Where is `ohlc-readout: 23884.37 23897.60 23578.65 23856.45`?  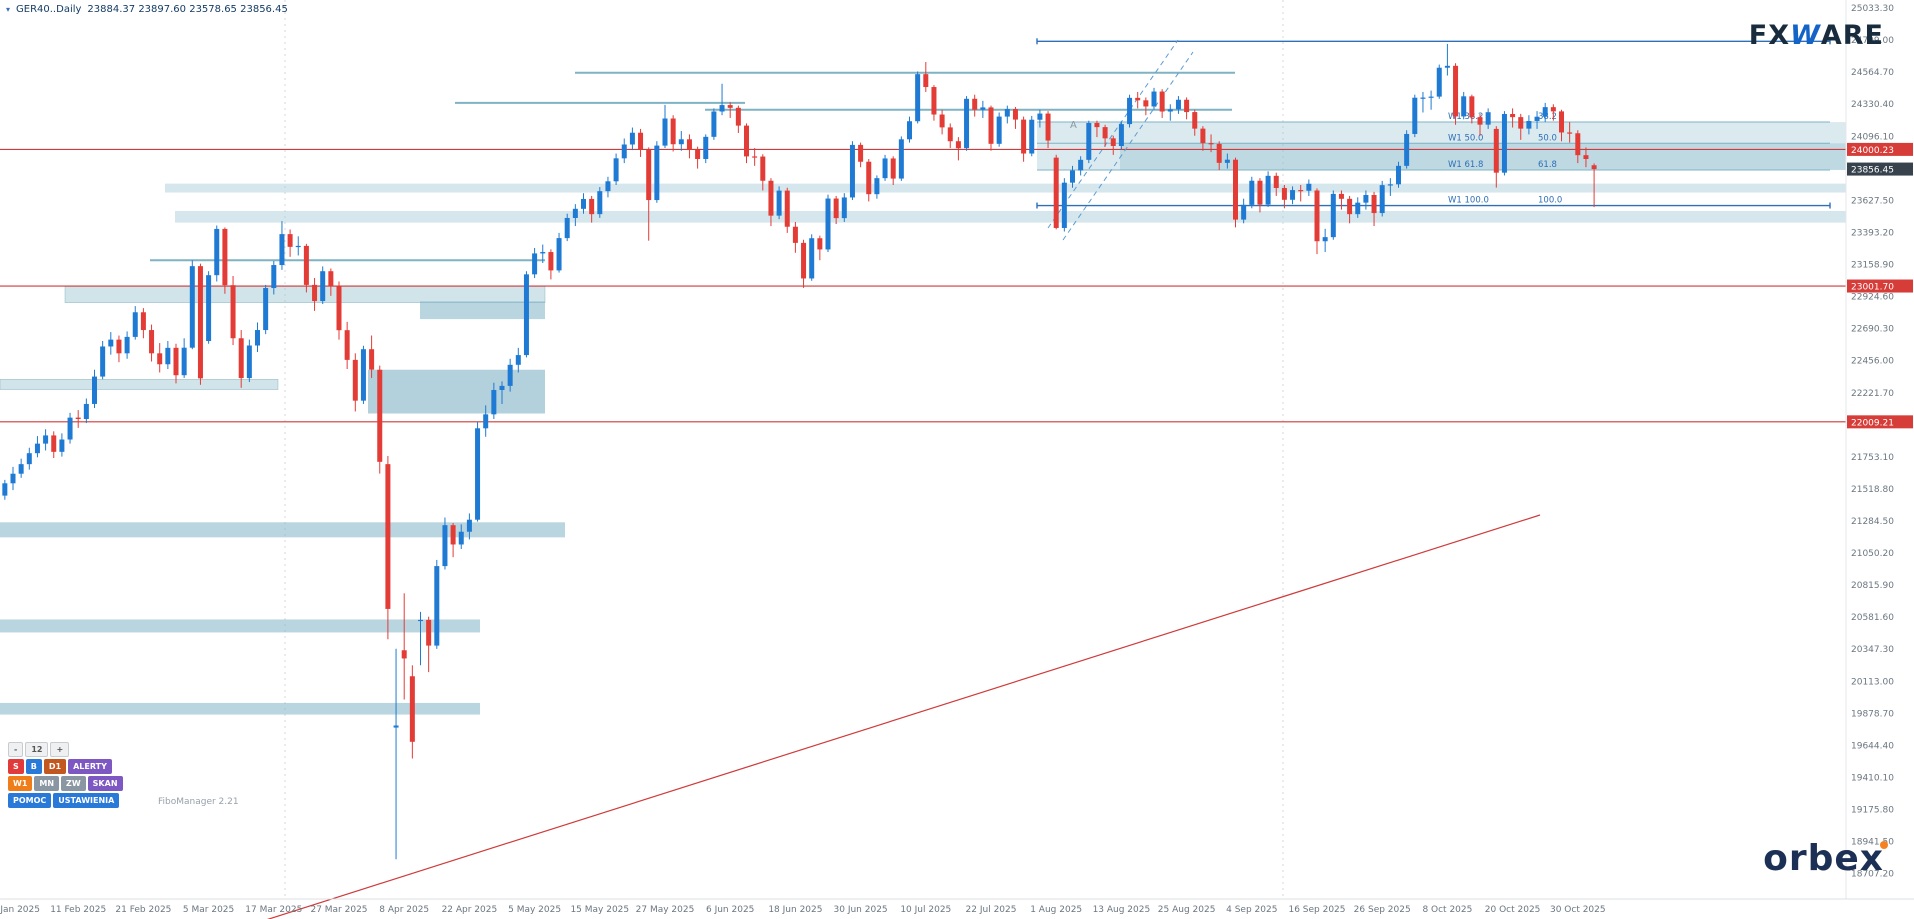
ohlc-readout: 23884.37 23897.60 23578.65 23856.45 is located at coordinates (187, 9).